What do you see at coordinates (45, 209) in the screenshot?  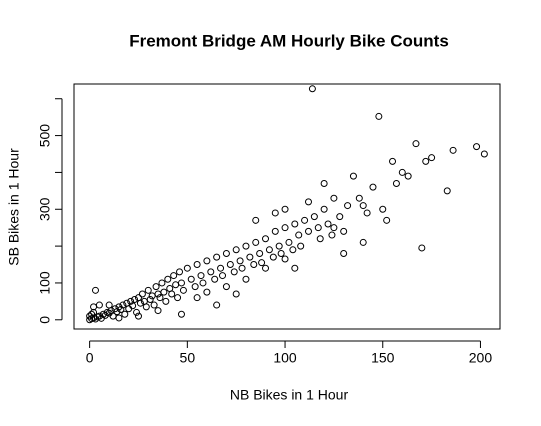 I see `y-tick-label: 300` at bounding box center [45, 209].